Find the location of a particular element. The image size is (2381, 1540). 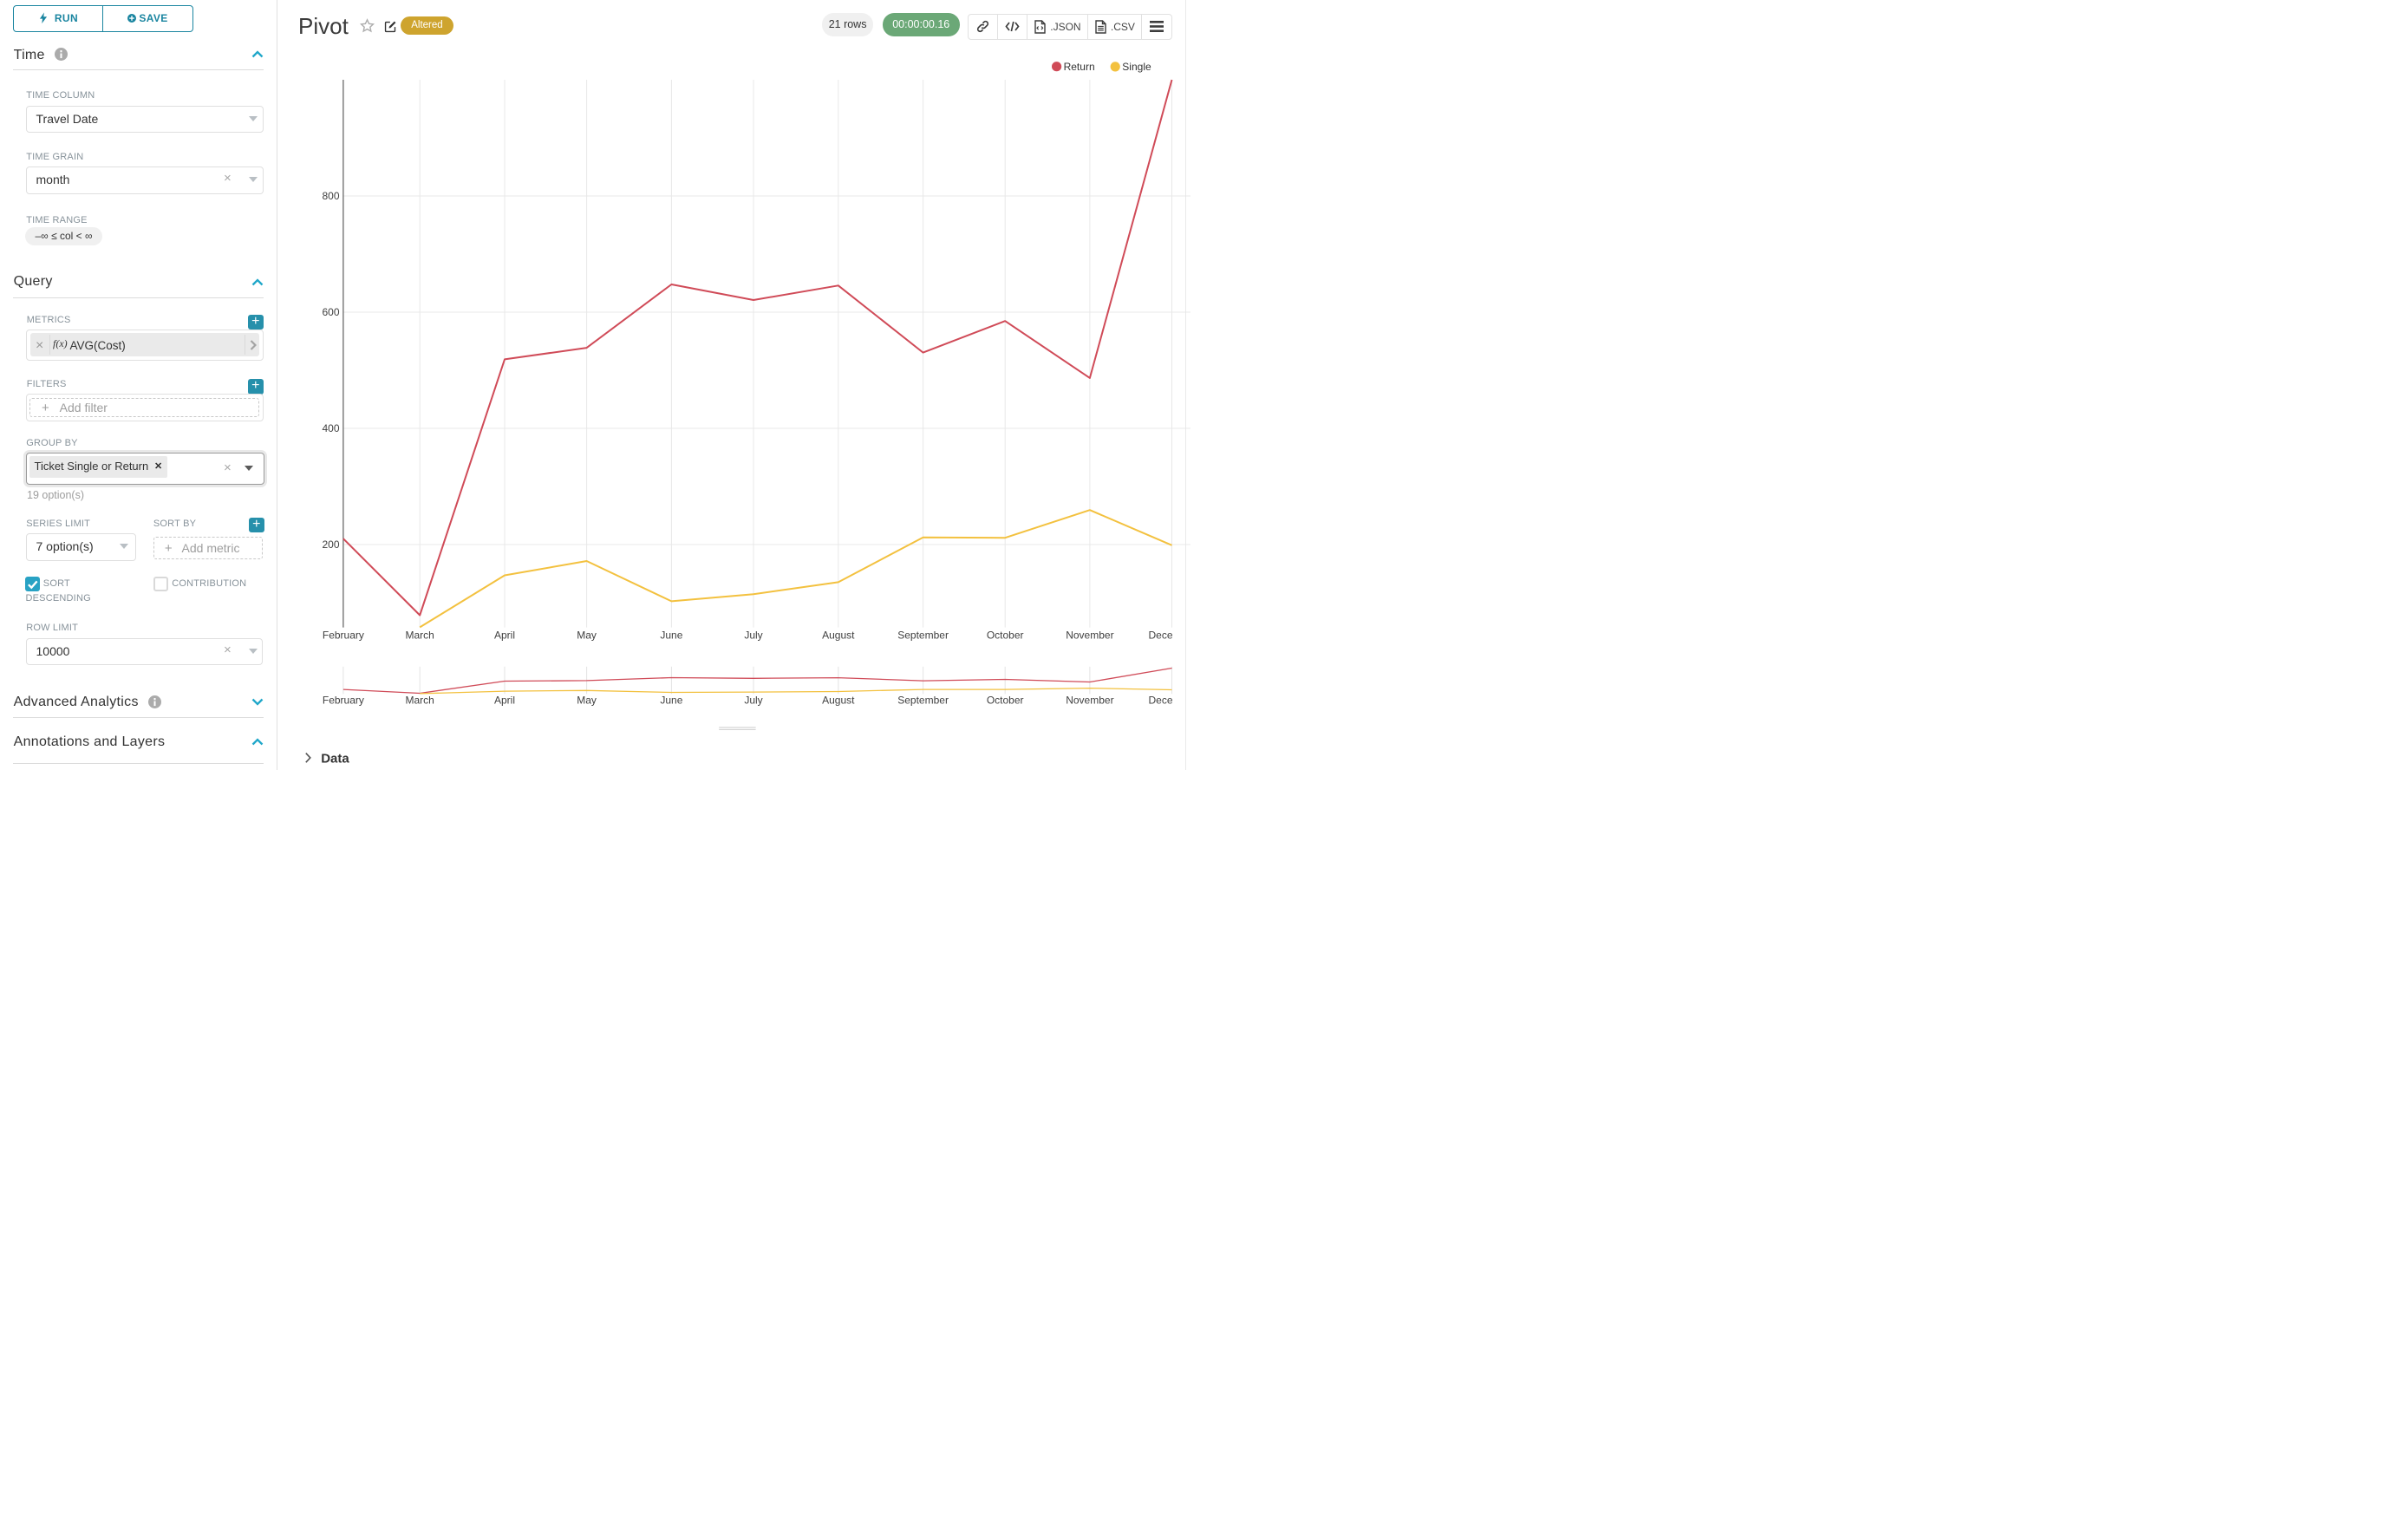

svg-text: 800 is located at coordinates (330, 196).